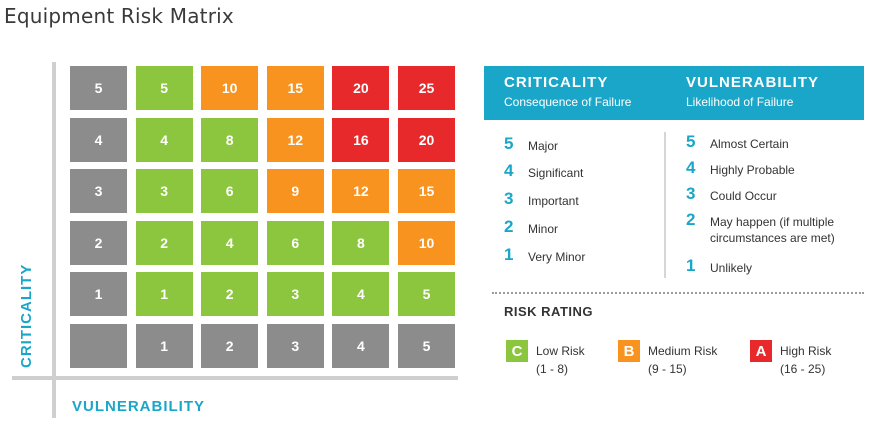  I want to click on criticality-item-number: 2, so click(509, 226).